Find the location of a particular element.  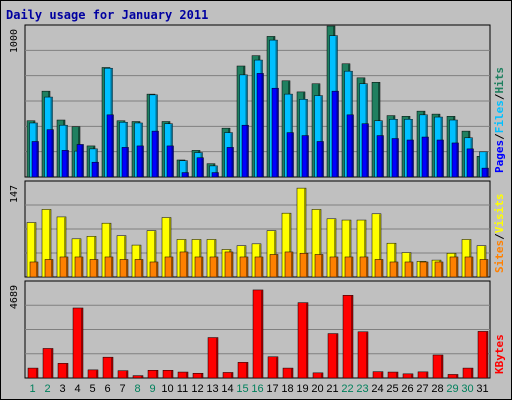

x-tick-label: 1 is located at coordinates (32, 389).